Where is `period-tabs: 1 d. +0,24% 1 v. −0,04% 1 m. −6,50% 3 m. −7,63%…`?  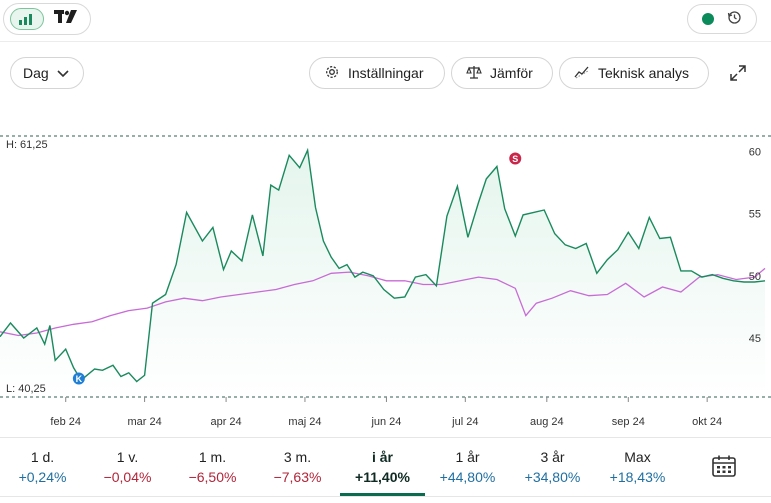
period-tabs: 1 d. +0,24% 1 v. −0,04% 1 m. −6,50% 3 m. −7,63%… is located at coordinates (385, 467).